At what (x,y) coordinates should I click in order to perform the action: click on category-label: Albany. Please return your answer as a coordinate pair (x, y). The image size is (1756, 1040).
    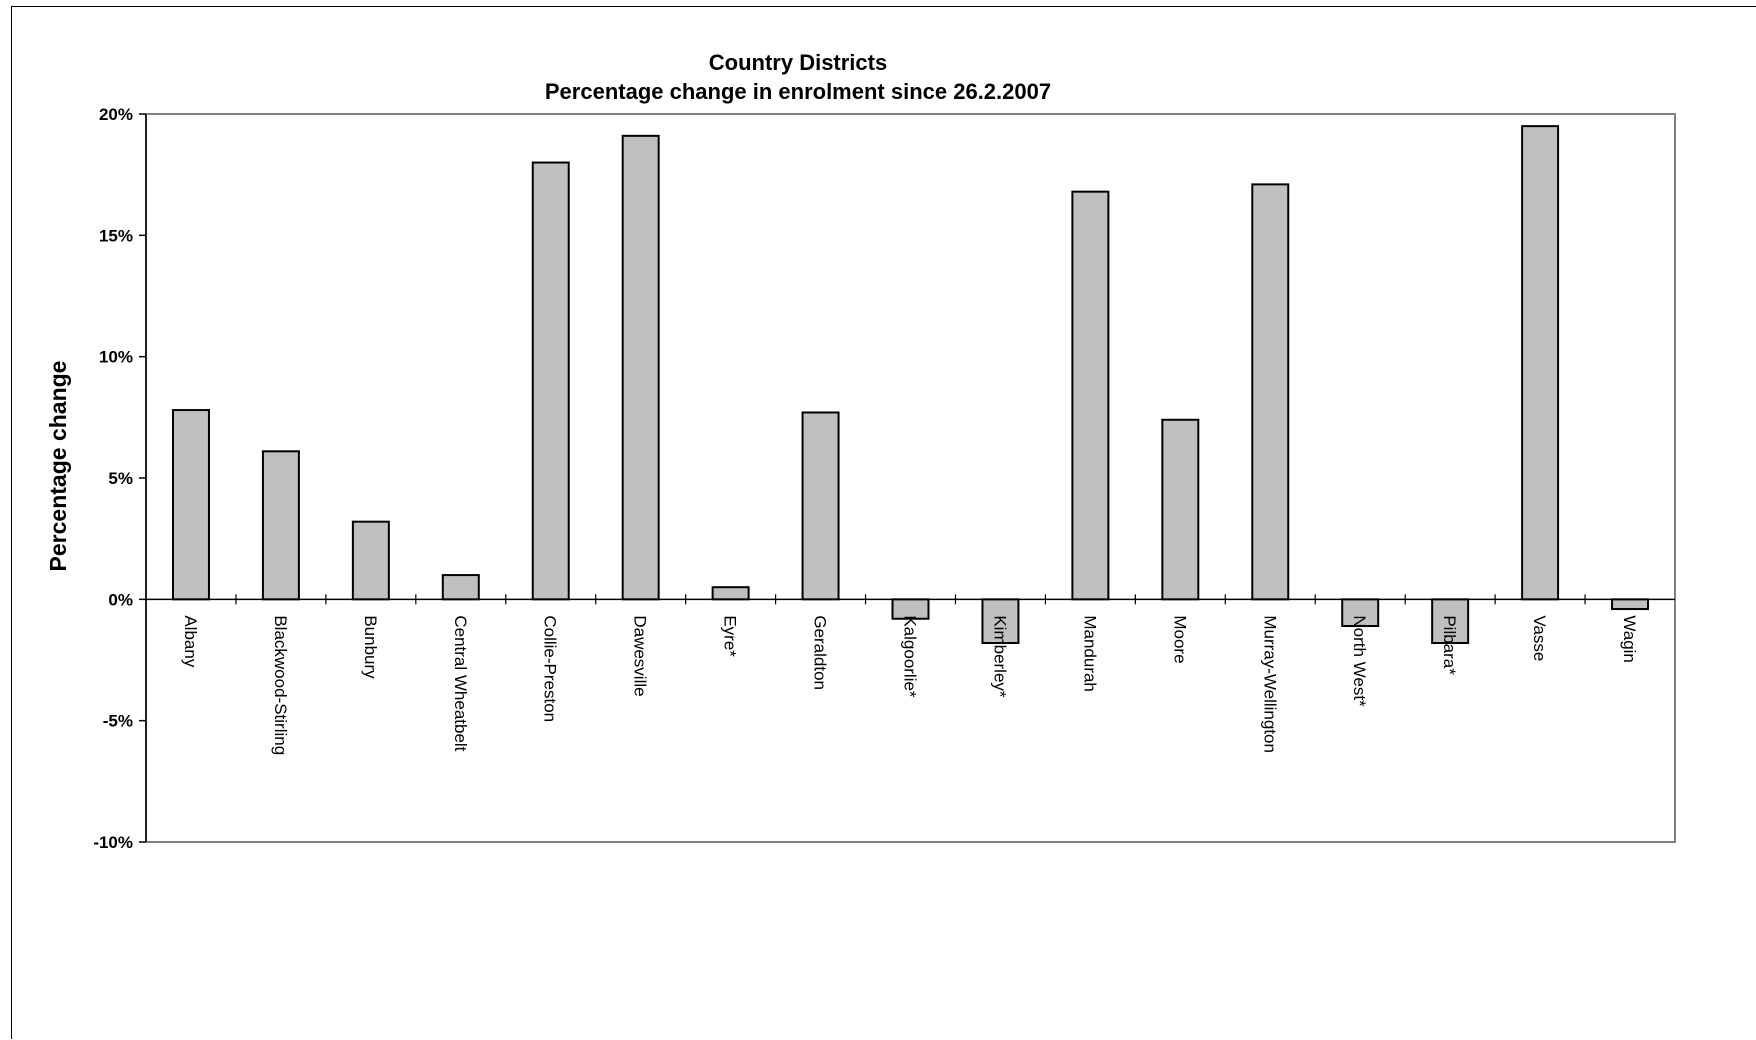
    Looking at the image, I should click on (190, 641).